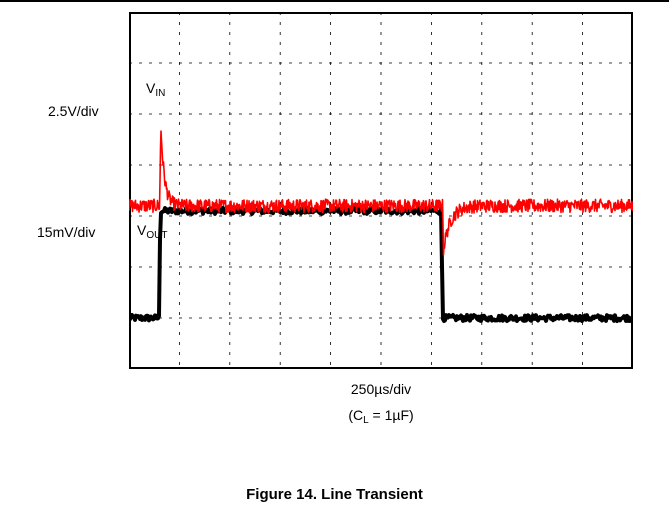 The height and width of the screenshot is (506, 669). I want to click on figure-caption: Figure 14. Line Transient, so click(334, 494).